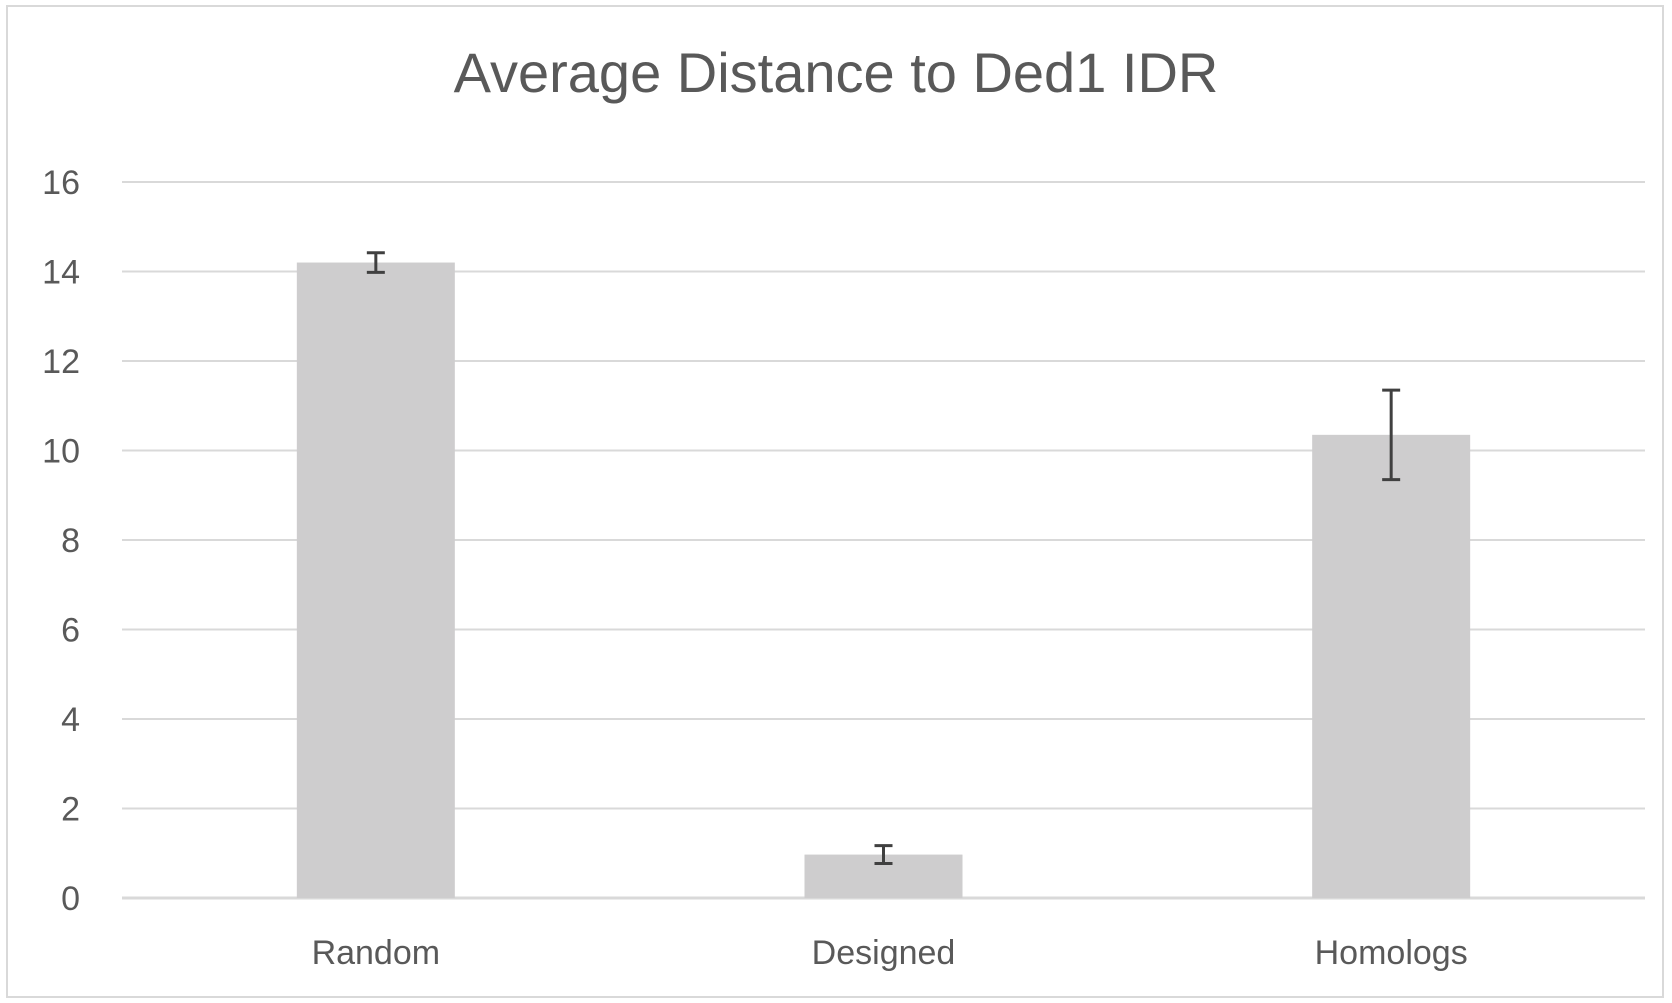  What do you see at coordinates (70, 541) in the screenshot?
I see `y-tick-label-8: 8` at bounding box center [70, 541].